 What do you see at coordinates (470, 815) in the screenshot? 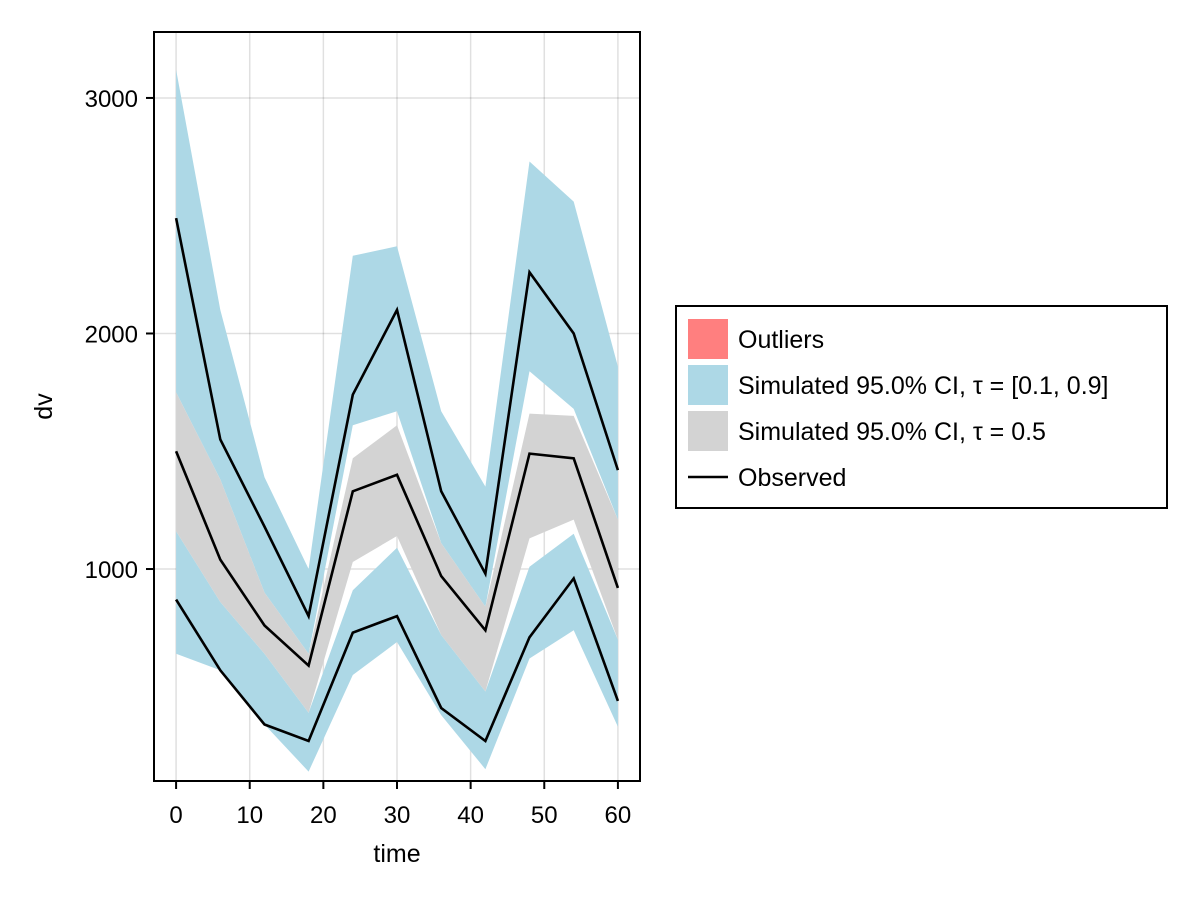
I see `x-tick-label: 40` at bounding box center [470, 815].